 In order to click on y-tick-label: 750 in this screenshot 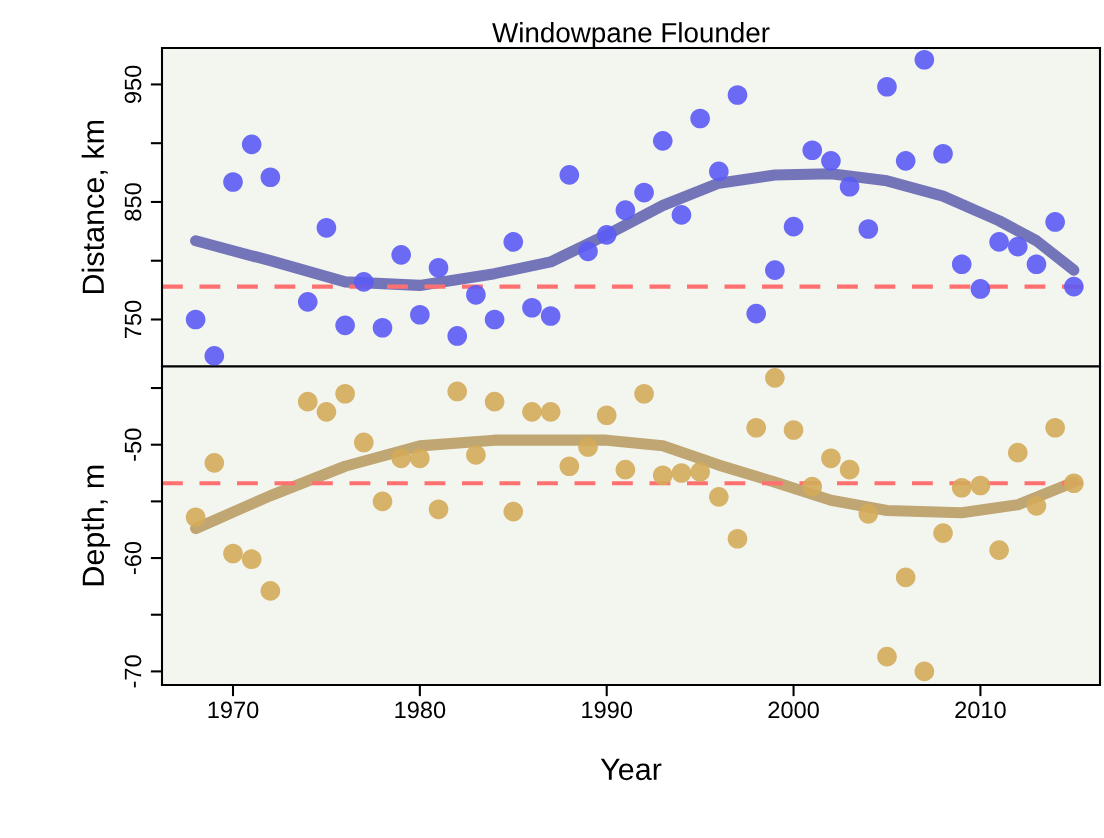, I will do `click(133, 319)`.